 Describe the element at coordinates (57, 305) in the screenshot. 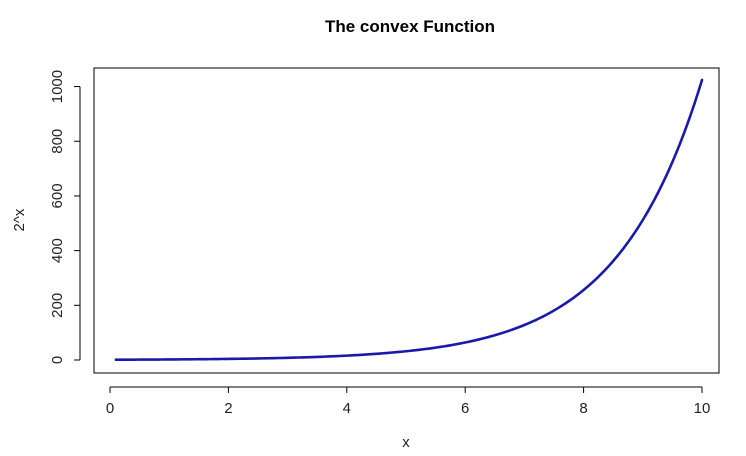

I see `y-tick-label: 200` at that location.